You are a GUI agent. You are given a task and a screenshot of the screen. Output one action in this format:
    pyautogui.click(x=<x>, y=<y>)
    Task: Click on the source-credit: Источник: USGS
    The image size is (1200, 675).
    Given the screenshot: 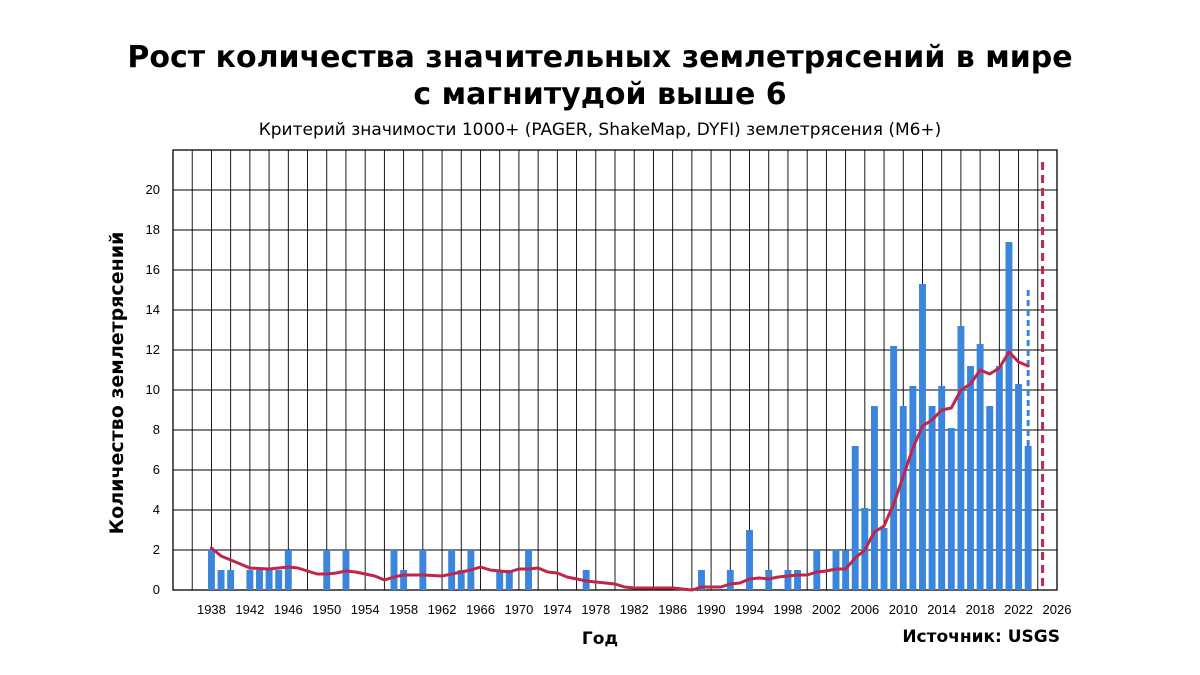 What is the action you would take?
    pyautogui.click(x=981, y=637)
    